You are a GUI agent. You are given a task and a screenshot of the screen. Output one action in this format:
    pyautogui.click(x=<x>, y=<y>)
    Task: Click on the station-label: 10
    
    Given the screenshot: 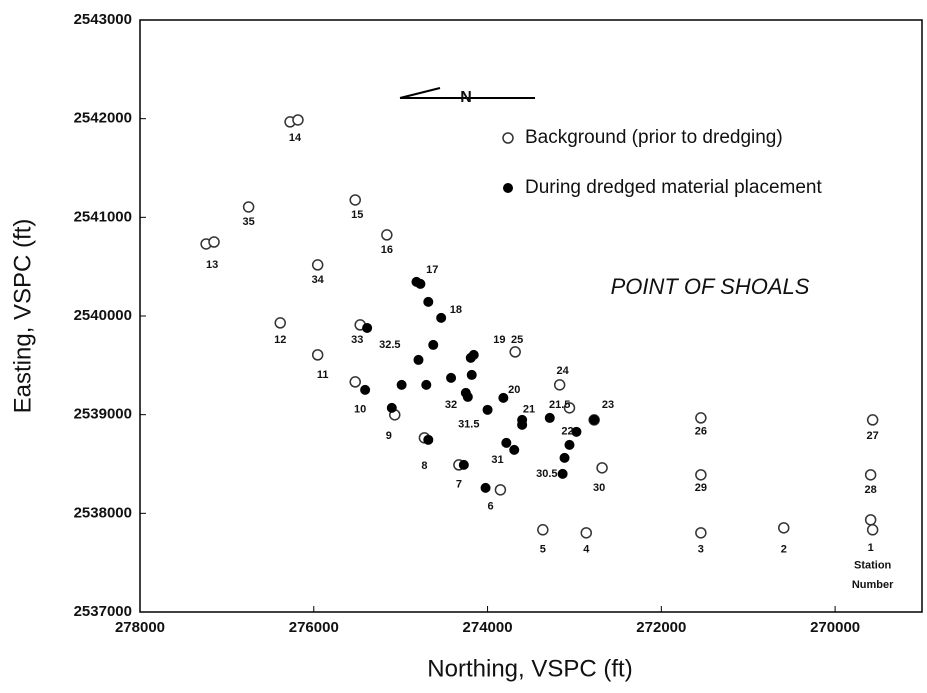 What is the action you would take?
    pyautogui.click(x=360, y=410)
    